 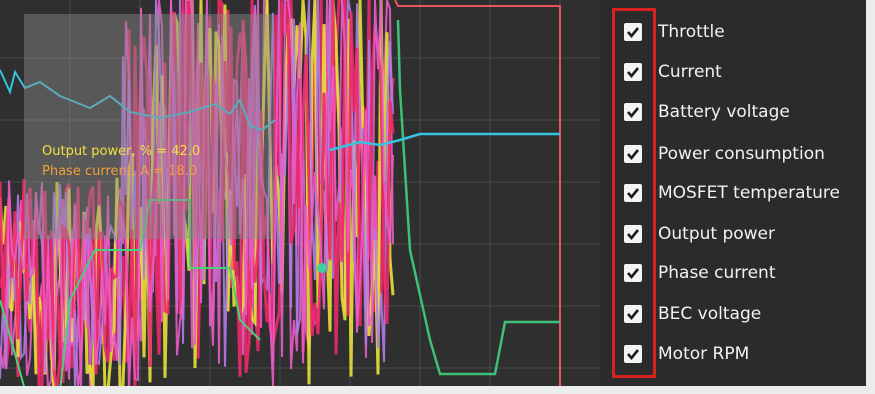 I want to click on legend-item-current: Current, so click(x=744, y=72).